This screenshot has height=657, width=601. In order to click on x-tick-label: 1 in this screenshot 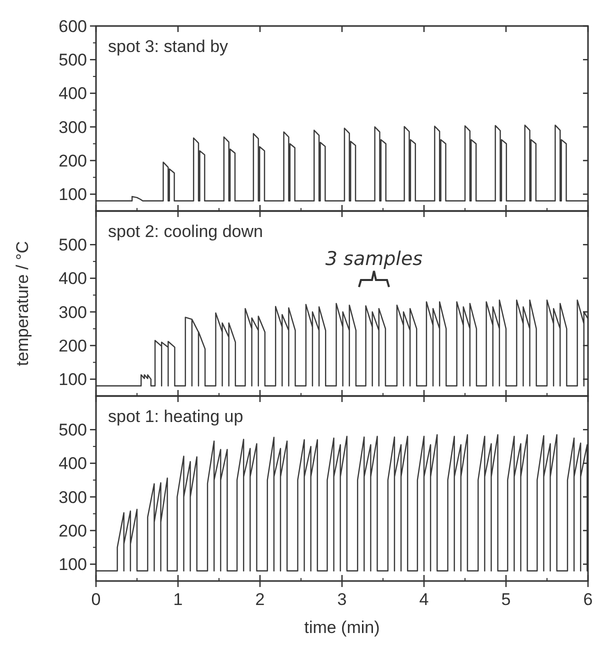, I will do `click(178, 599)`.